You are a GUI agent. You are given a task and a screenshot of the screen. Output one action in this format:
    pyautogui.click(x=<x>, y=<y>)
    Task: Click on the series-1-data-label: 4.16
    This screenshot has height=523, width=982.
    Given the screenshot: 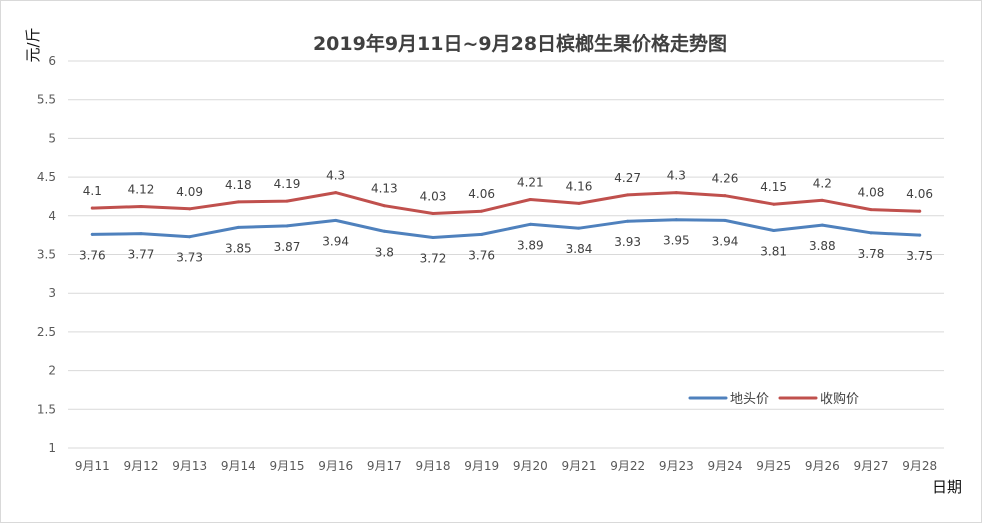 What is the action you would take?
    pyautogui.click(x=579, y=186)
    